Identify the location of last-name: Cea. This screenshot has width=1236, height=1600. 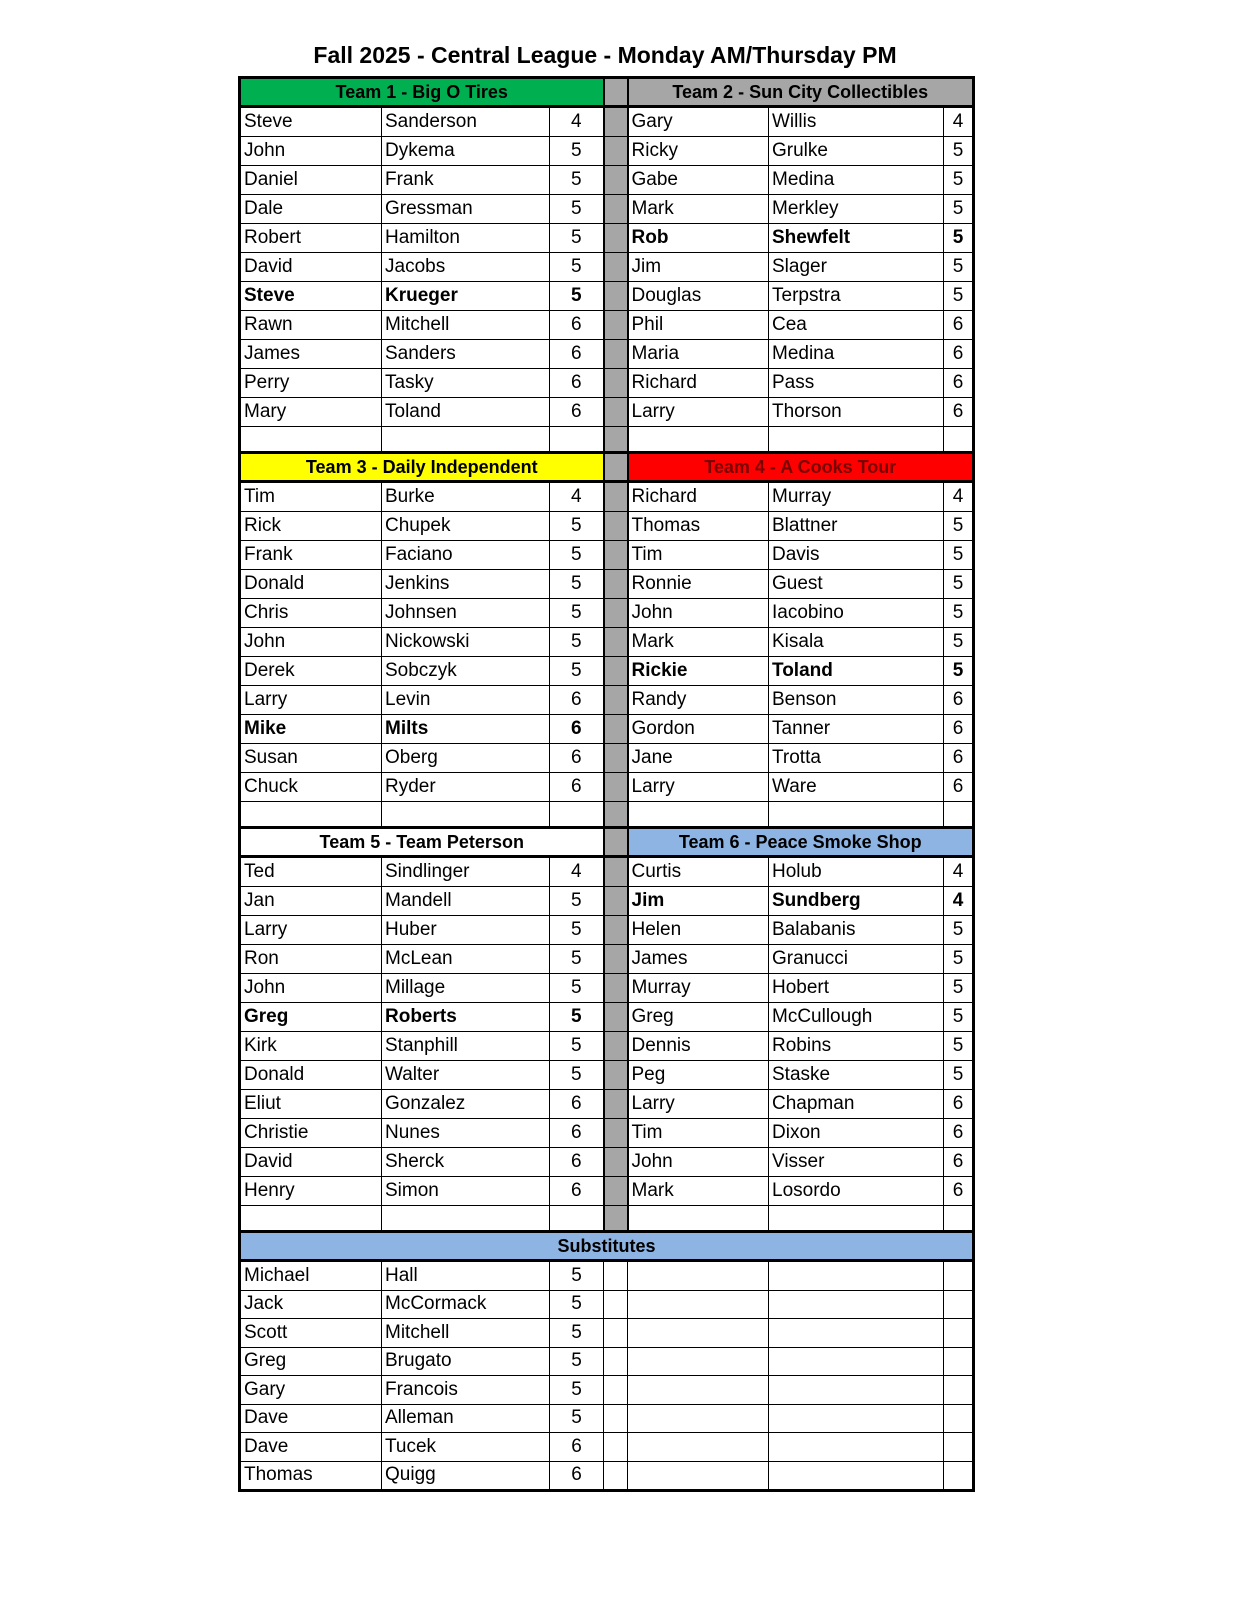
(856, 325).